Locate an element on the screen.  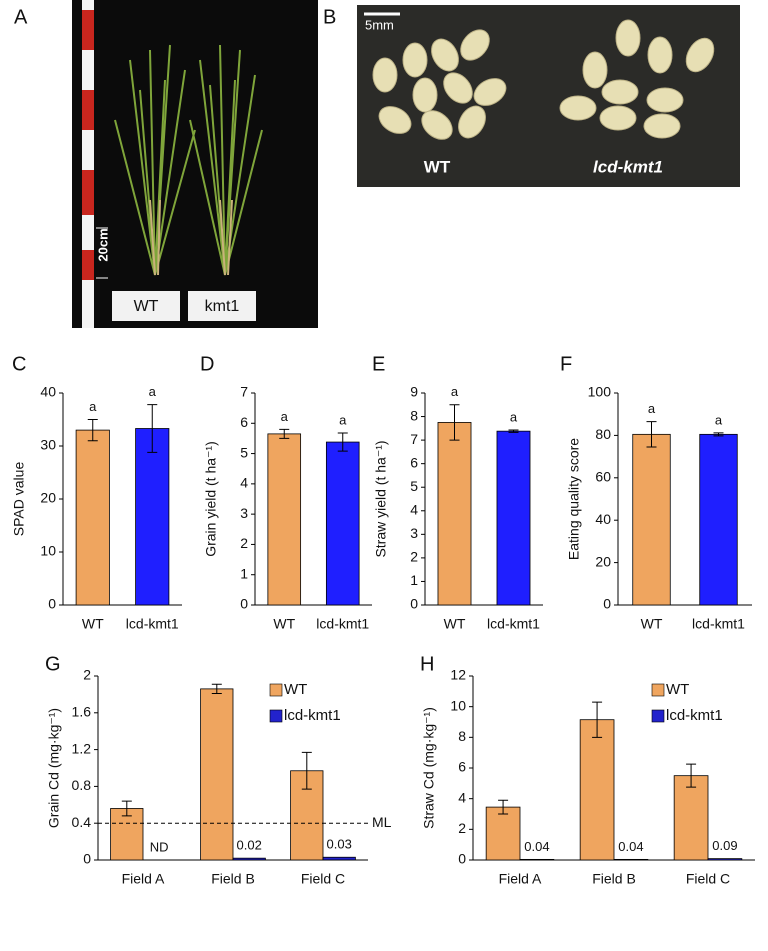
y-axis-title: Grain Cd (mg·kg⁻¹) is located at coordinates (54, 768).